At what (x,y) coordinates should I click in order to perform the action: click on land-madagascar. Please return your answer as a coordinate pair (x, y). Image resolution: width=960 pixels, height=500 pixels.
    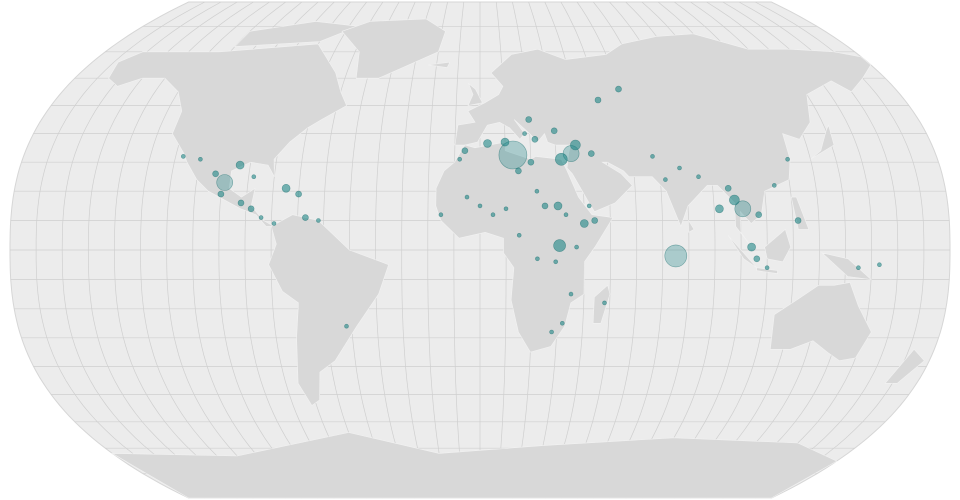
    Looking at the image, I should click on (601, 304).